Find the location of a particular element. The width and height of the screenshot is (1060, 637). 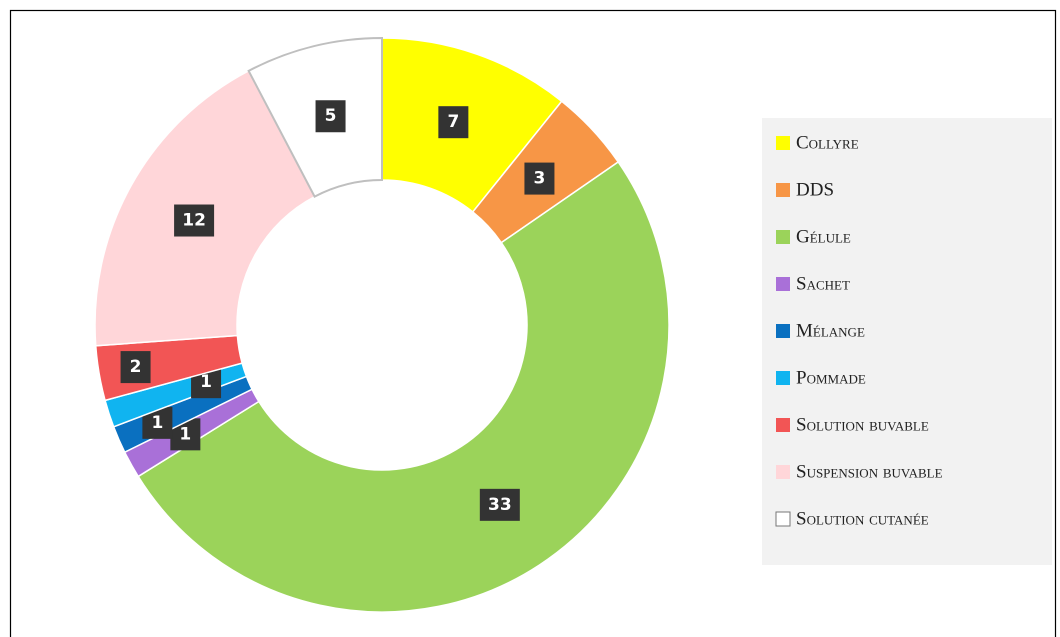

legend-label: DDS is located at coordinates (815, 190).